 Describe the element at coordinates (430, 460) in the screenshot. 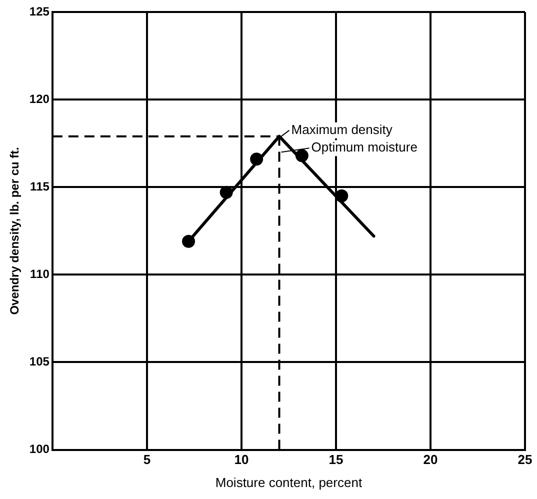

I see `x-tick-label: 20` at that location.